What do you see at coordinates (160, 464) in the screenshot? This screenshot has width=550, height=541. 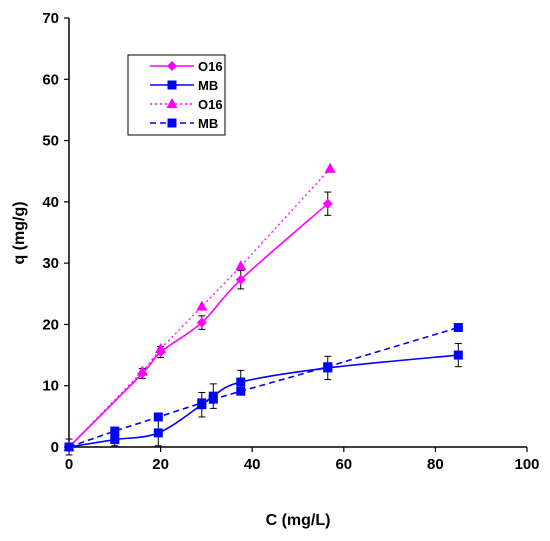 I see `x-tick-label: 20` at bounding box center [160, 464].